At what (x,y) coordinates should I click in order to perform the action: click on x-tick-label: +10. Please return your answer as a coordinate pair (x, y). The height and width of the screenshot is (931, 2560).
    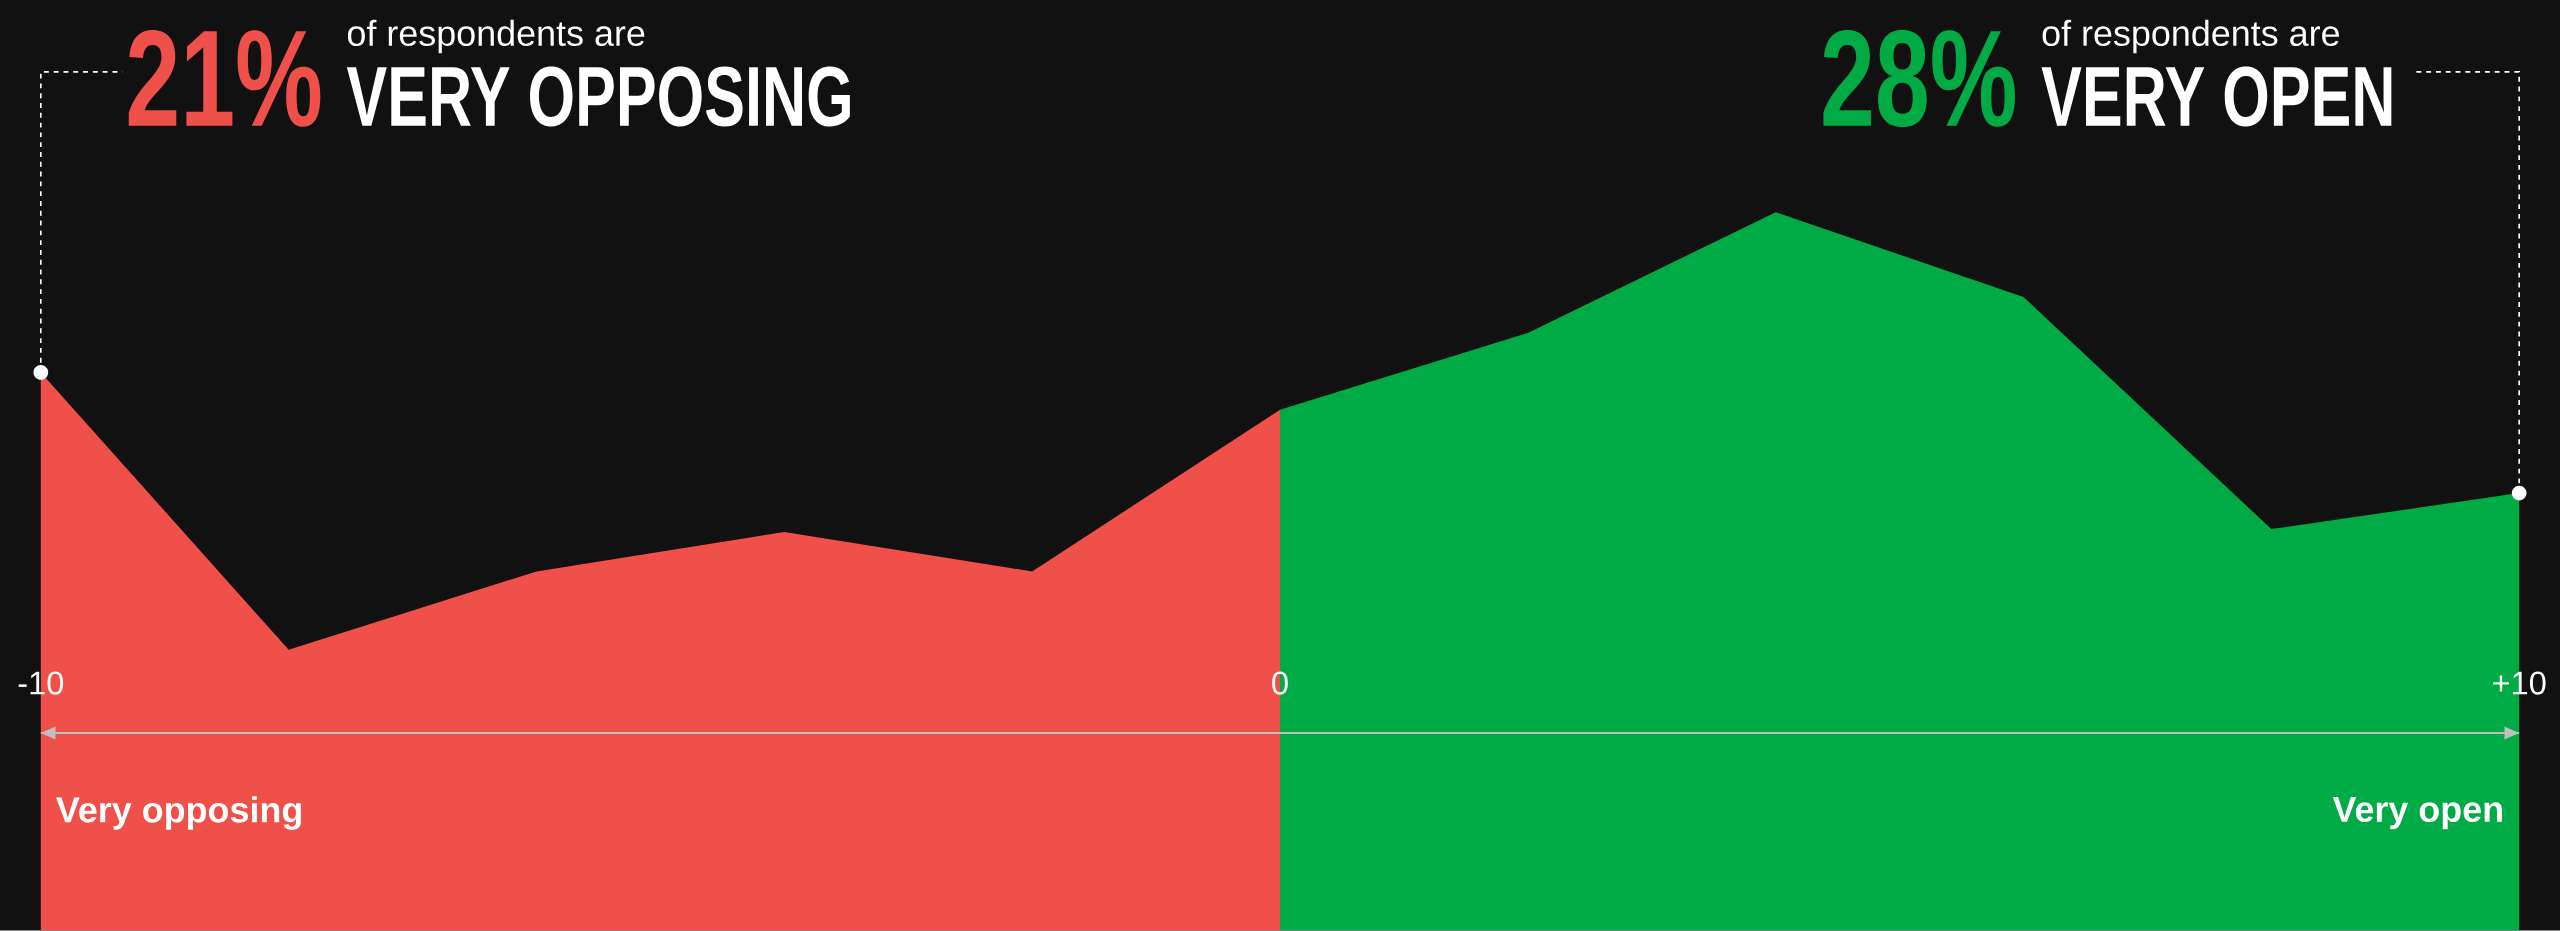
    Looking at the image, I should click on (2519, 683).